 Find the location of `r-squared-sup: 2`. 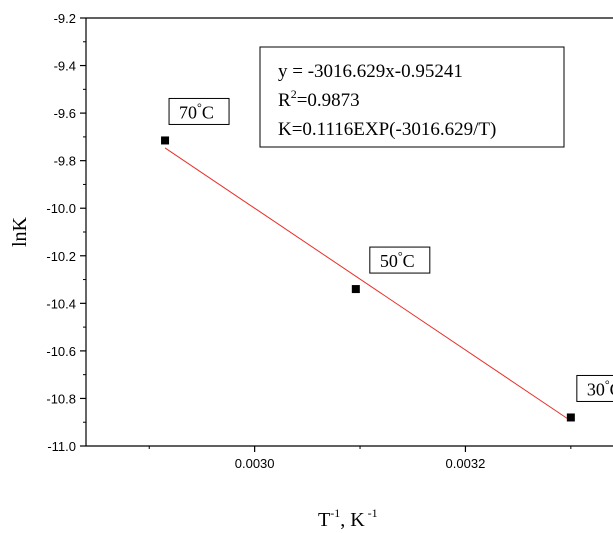

r-squared-sup: 2 is located at coordinates (294, 94).